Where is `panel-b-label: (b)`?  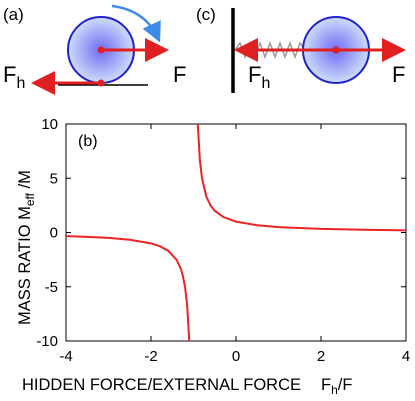 panel-b-label: (b) is located at coordinates (88, 141).